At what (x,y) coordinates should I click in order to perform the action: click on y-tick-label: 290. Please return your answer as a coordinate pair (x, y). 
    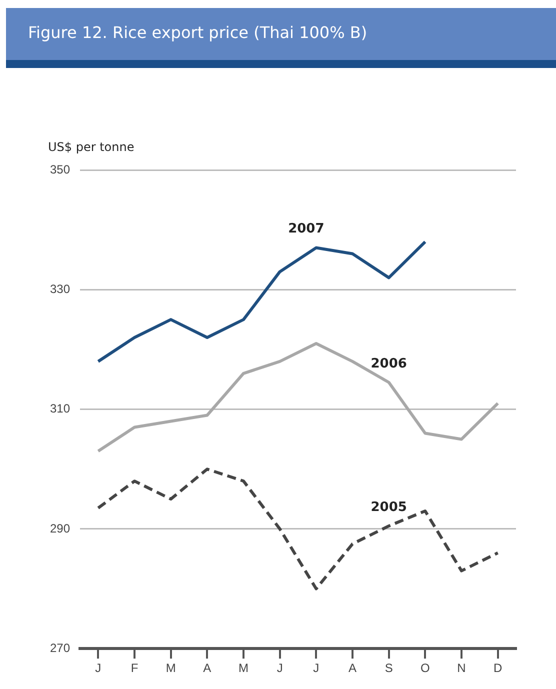
    Looking at the image, I should click on (60, 528).